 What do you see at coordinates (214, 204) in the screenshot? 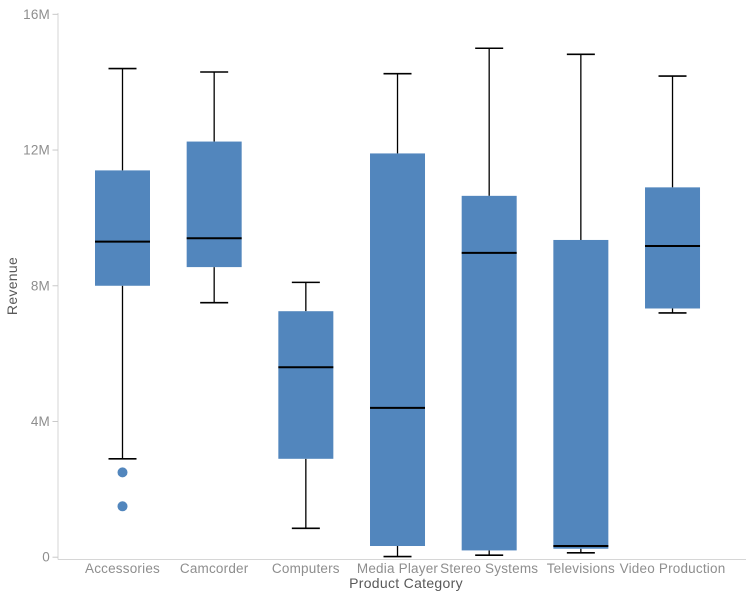
I see `box-camcorder` at bounding box center [214, 204].